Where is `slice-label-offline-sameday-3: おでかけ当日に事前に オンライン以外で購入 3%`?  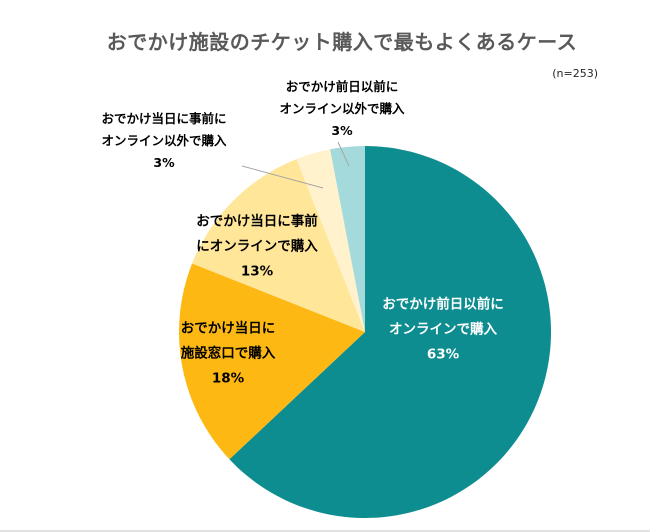
slice-label-offline-sameday-3: おでかけ当日に事前に オンライン以外で購入 3% is located at coordinates (163, 141).